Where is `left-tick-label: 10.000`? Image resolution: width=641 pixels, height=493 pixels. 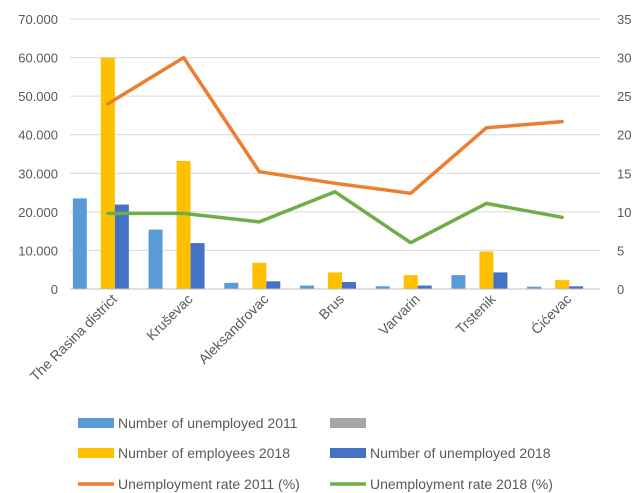
left-tick-label: 10.000 is located at coordinates (38, 250).